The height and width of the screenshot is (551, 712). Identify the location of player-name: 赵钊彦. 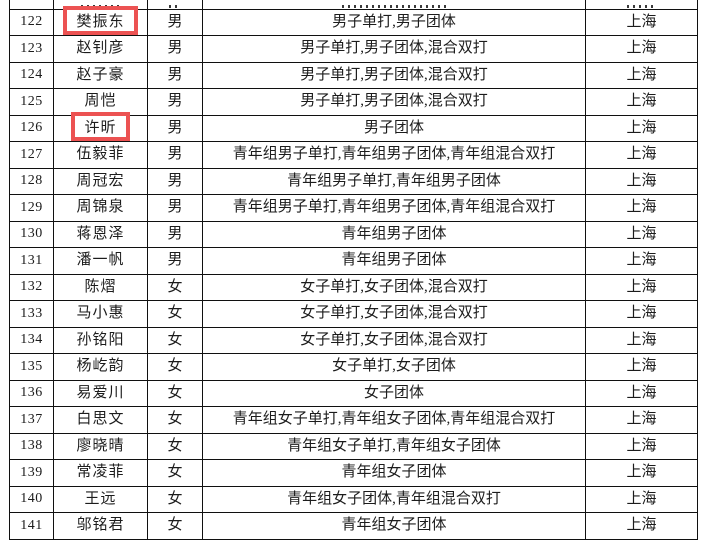
(100, 48).